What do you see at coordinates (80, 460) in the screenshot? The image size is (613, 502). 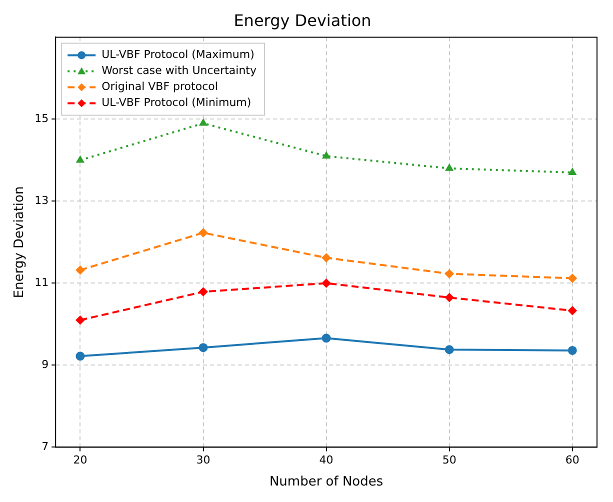 I see `x-tick-label: 20` at bounding box center [80, 460].